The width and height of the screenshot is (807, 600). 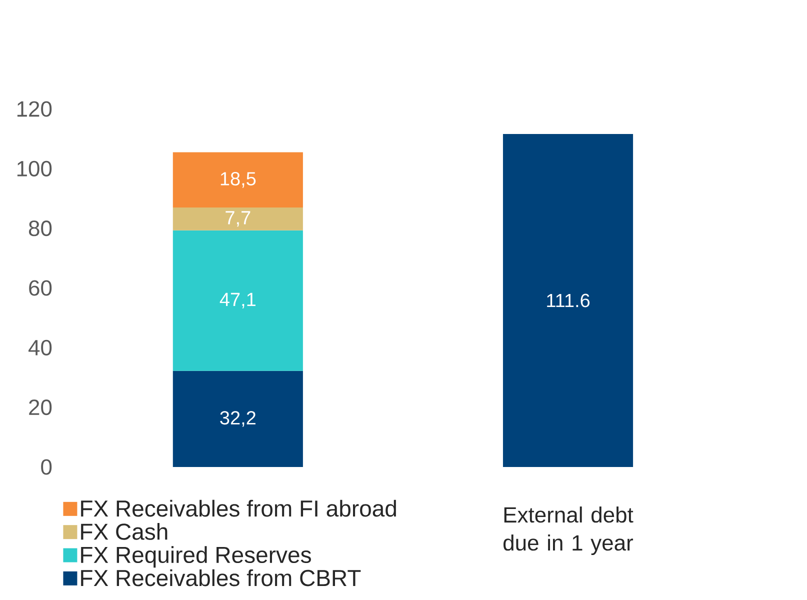 I want to click on data-label: 111.6, so click(x=568, y=301).